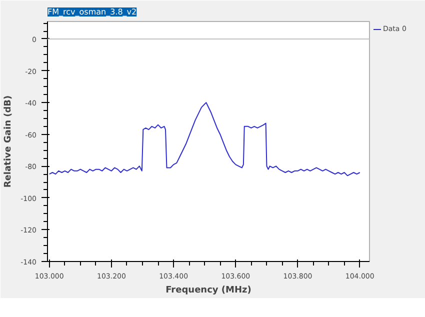  What do you see at coordinates (209, 291) in the screenshot?
I see `x-axis-title: Frequency (MHz)` at bounding box center [209, 291].